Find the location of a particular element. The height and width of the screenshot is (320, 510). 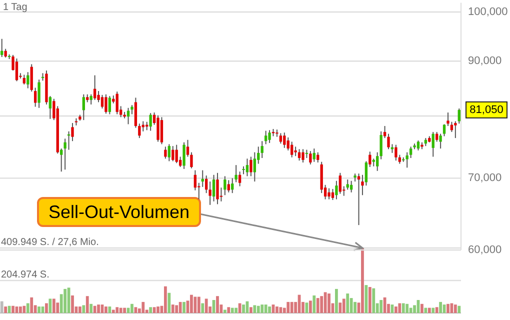

y-tick-label: 100,000 is located at coordinates (488, 12).